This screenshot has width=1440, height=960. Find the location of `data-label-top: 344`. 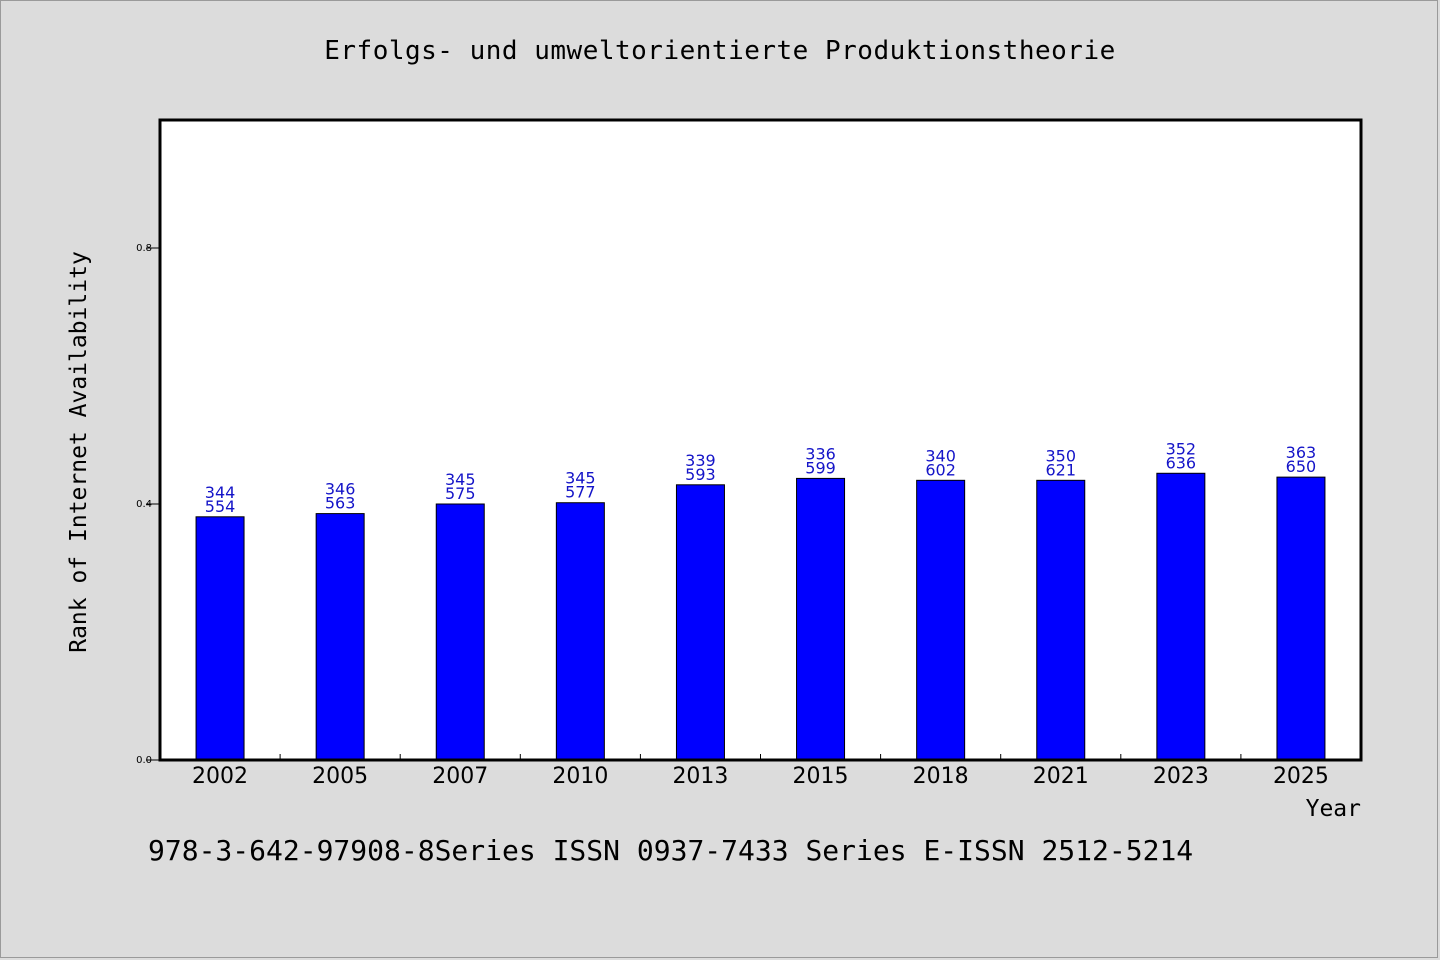

data-label-top: 344 is located at coordinates (220, 492).